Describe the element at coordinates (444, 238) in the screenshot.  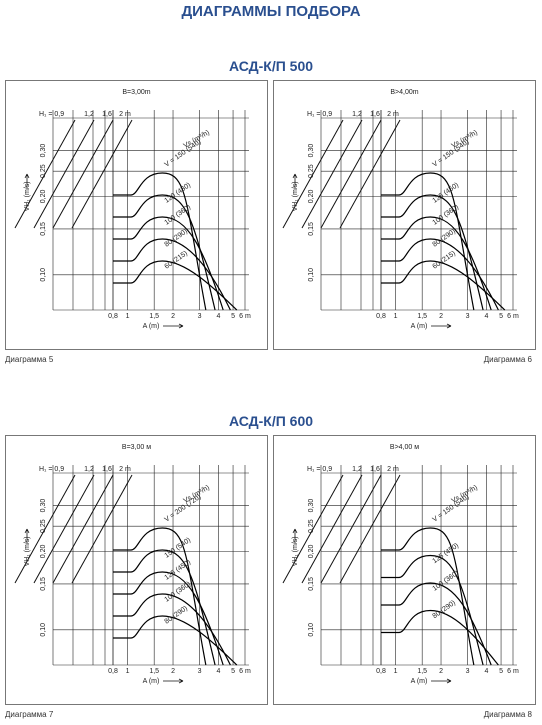
I see `curve-label: 80 (290)` at that location.